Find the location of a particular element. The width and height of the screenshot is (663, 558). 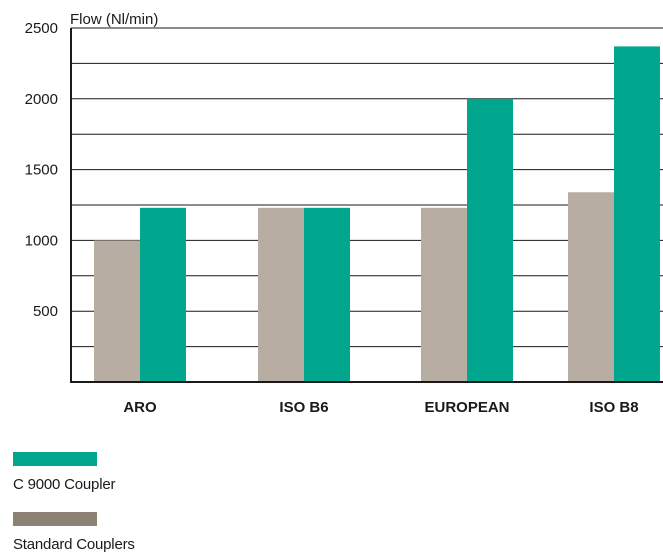

y-tick-label: 2000 is located at coordinates (41, 99).